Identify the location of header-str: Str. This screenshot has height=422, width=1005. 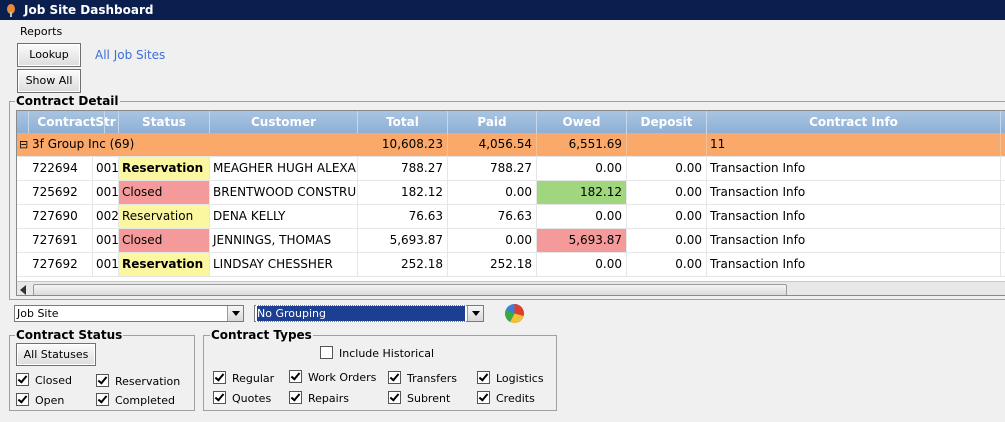
(106, 122).